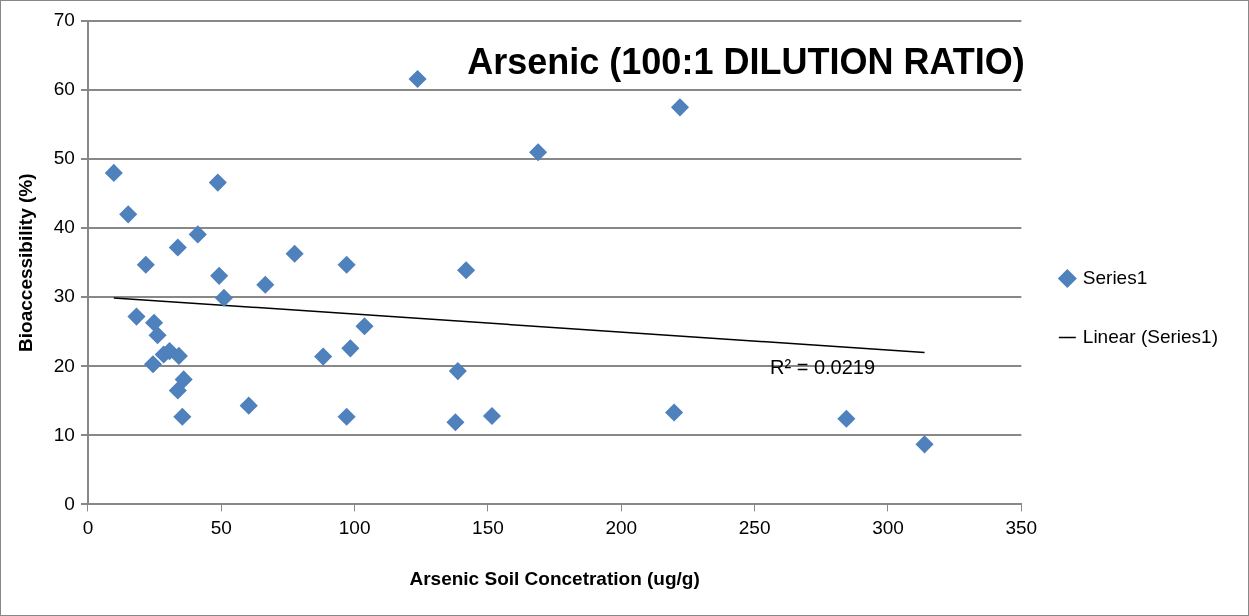 The width and height of the screenshot is (1249, 616). I want to click on x-axis-title: Arsenic Soil Concetration (ug/g), so click(554, 578).